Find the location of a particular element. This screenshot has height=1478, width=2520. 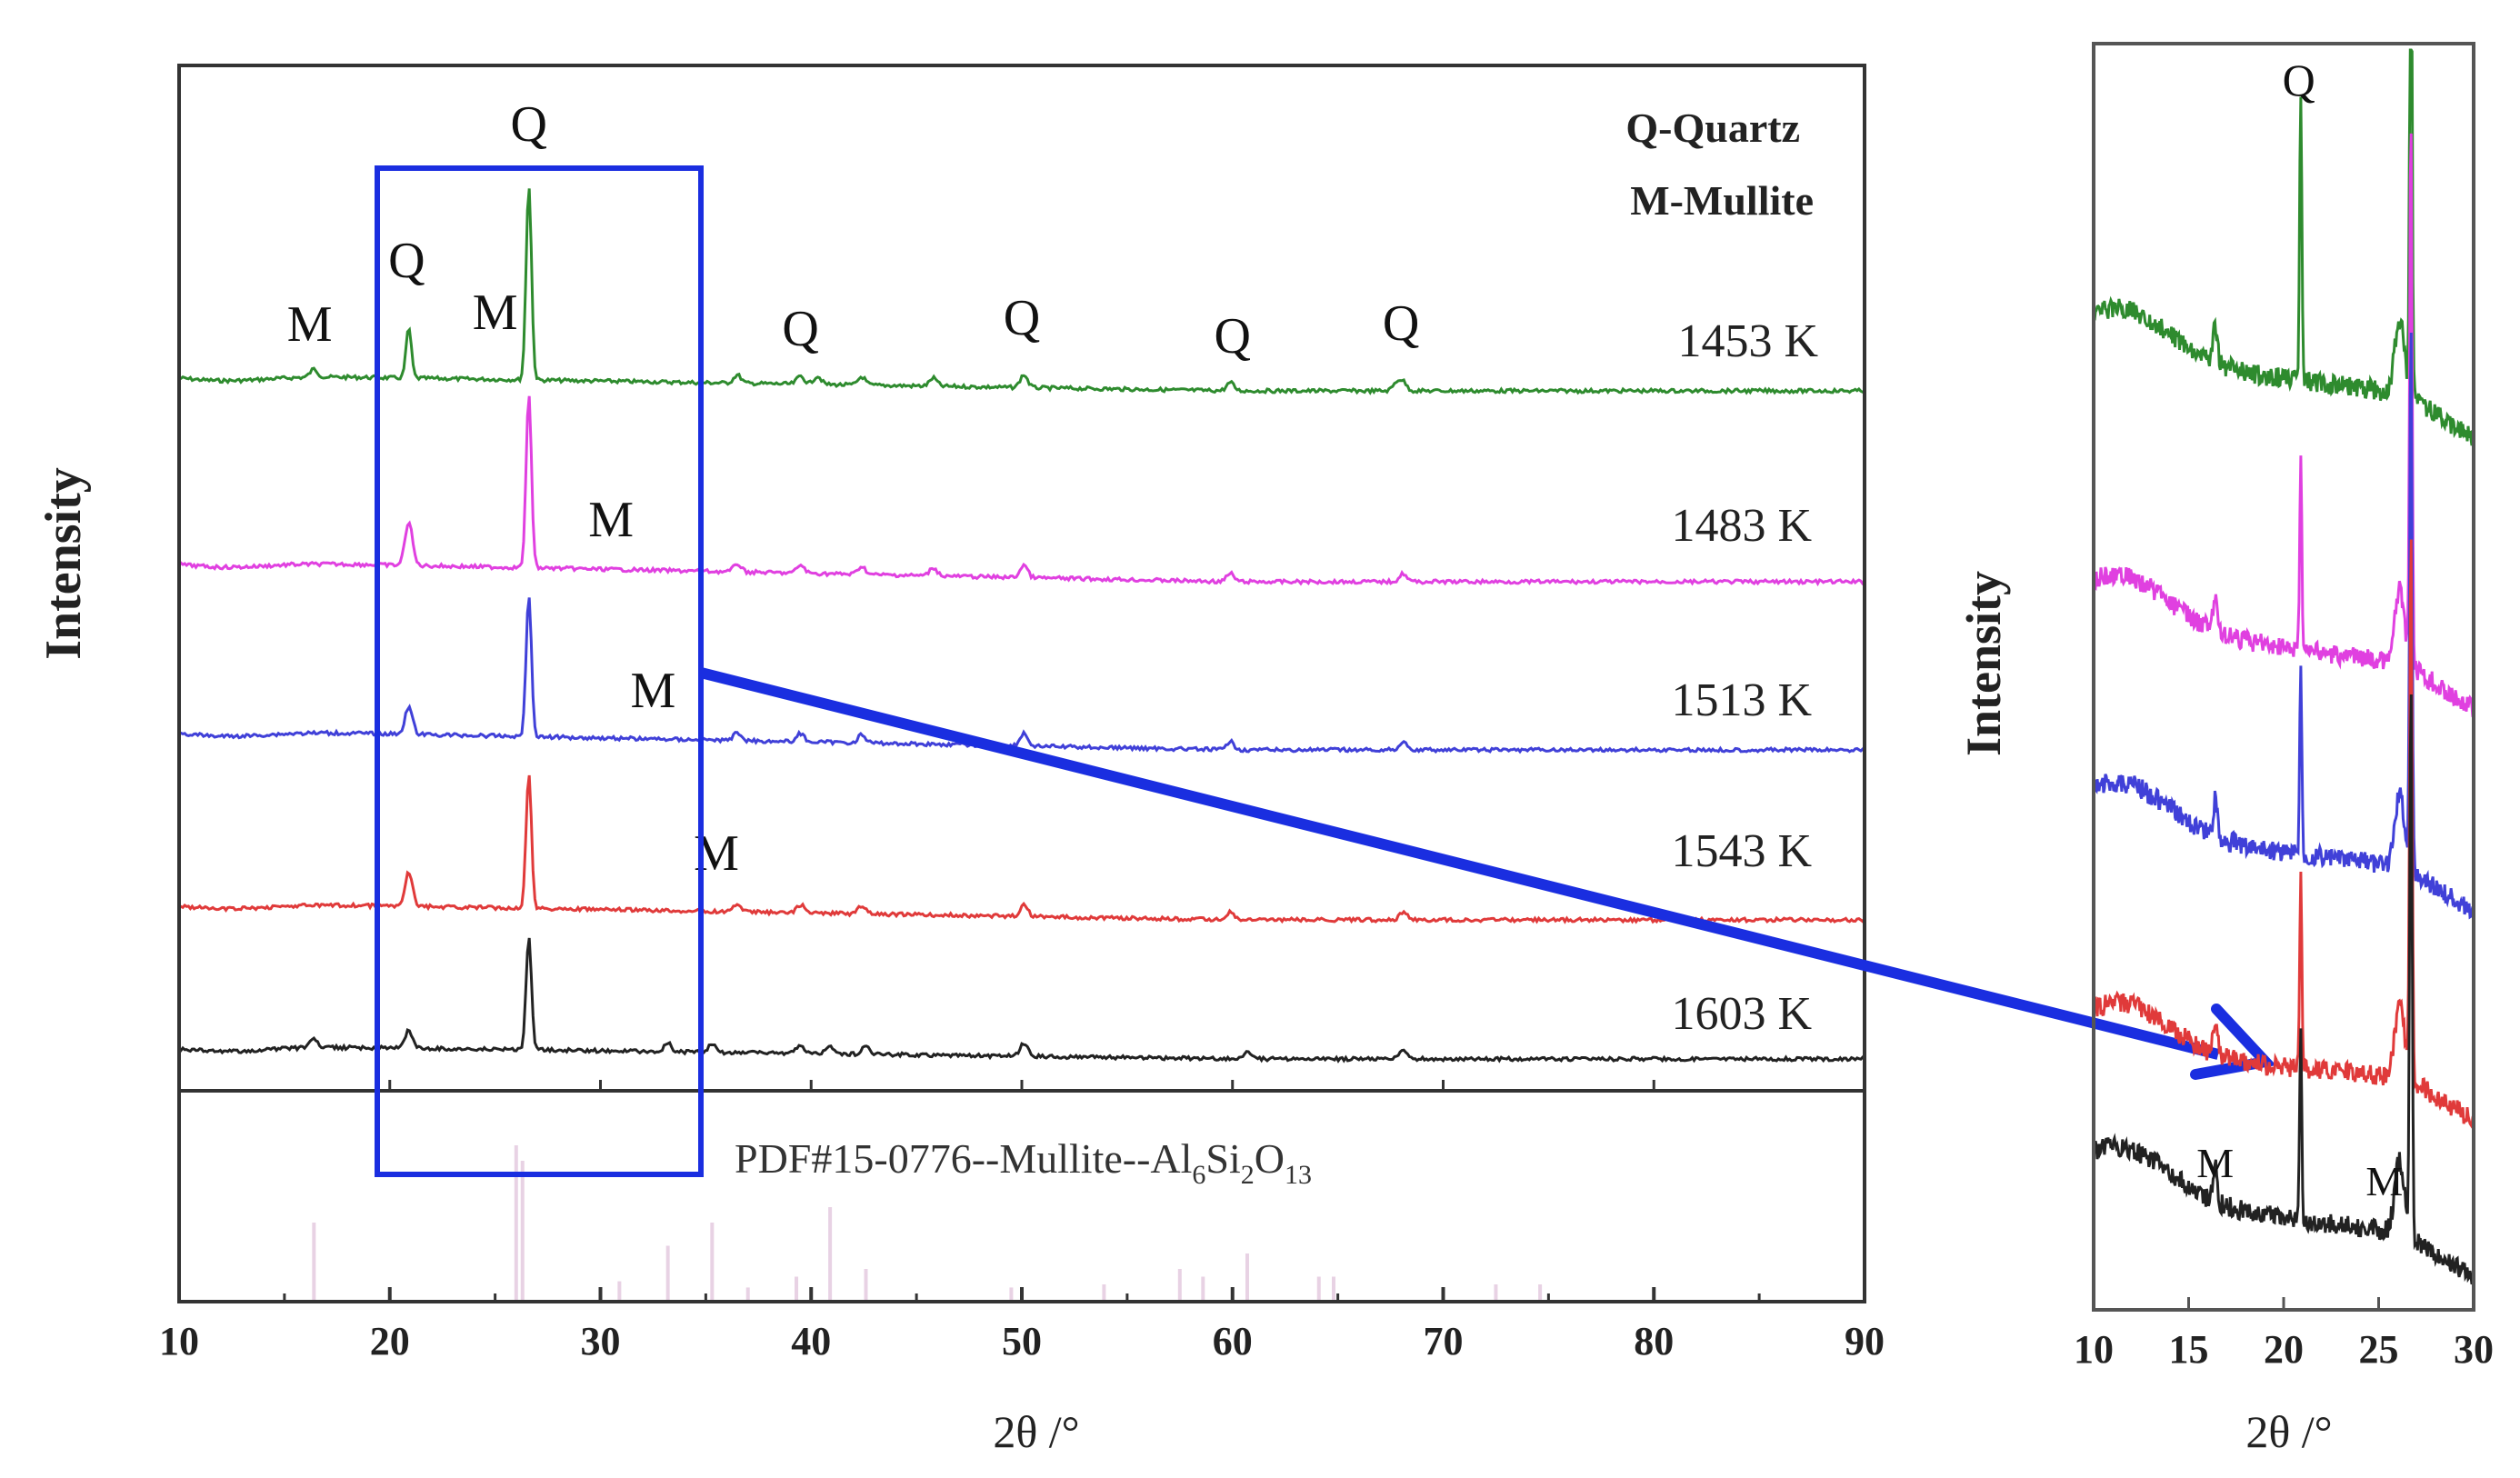

x-tick-label: 90 is located at coordinates (1865, 1341).